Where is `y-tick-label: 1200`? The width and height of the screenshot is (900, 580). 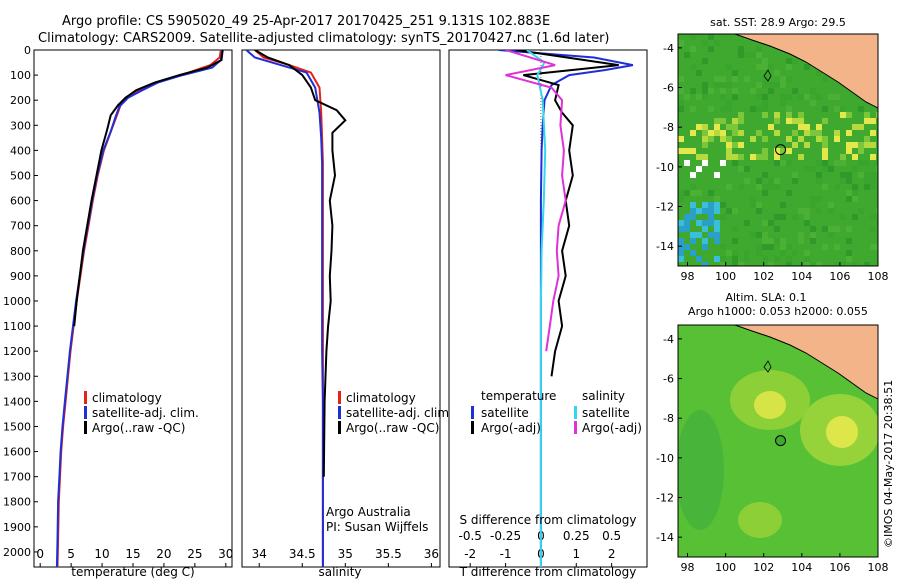 y-tick-label: 1200 is located at coordinates (17, 351).